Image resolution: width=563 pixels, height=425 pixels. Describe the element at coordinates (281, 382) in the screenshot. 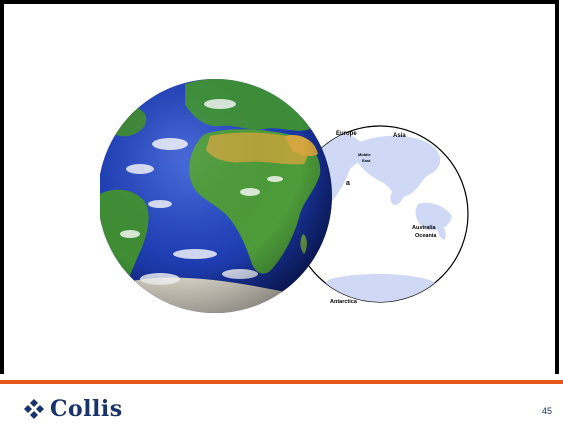

I see `footer-accent-bar` at that location.